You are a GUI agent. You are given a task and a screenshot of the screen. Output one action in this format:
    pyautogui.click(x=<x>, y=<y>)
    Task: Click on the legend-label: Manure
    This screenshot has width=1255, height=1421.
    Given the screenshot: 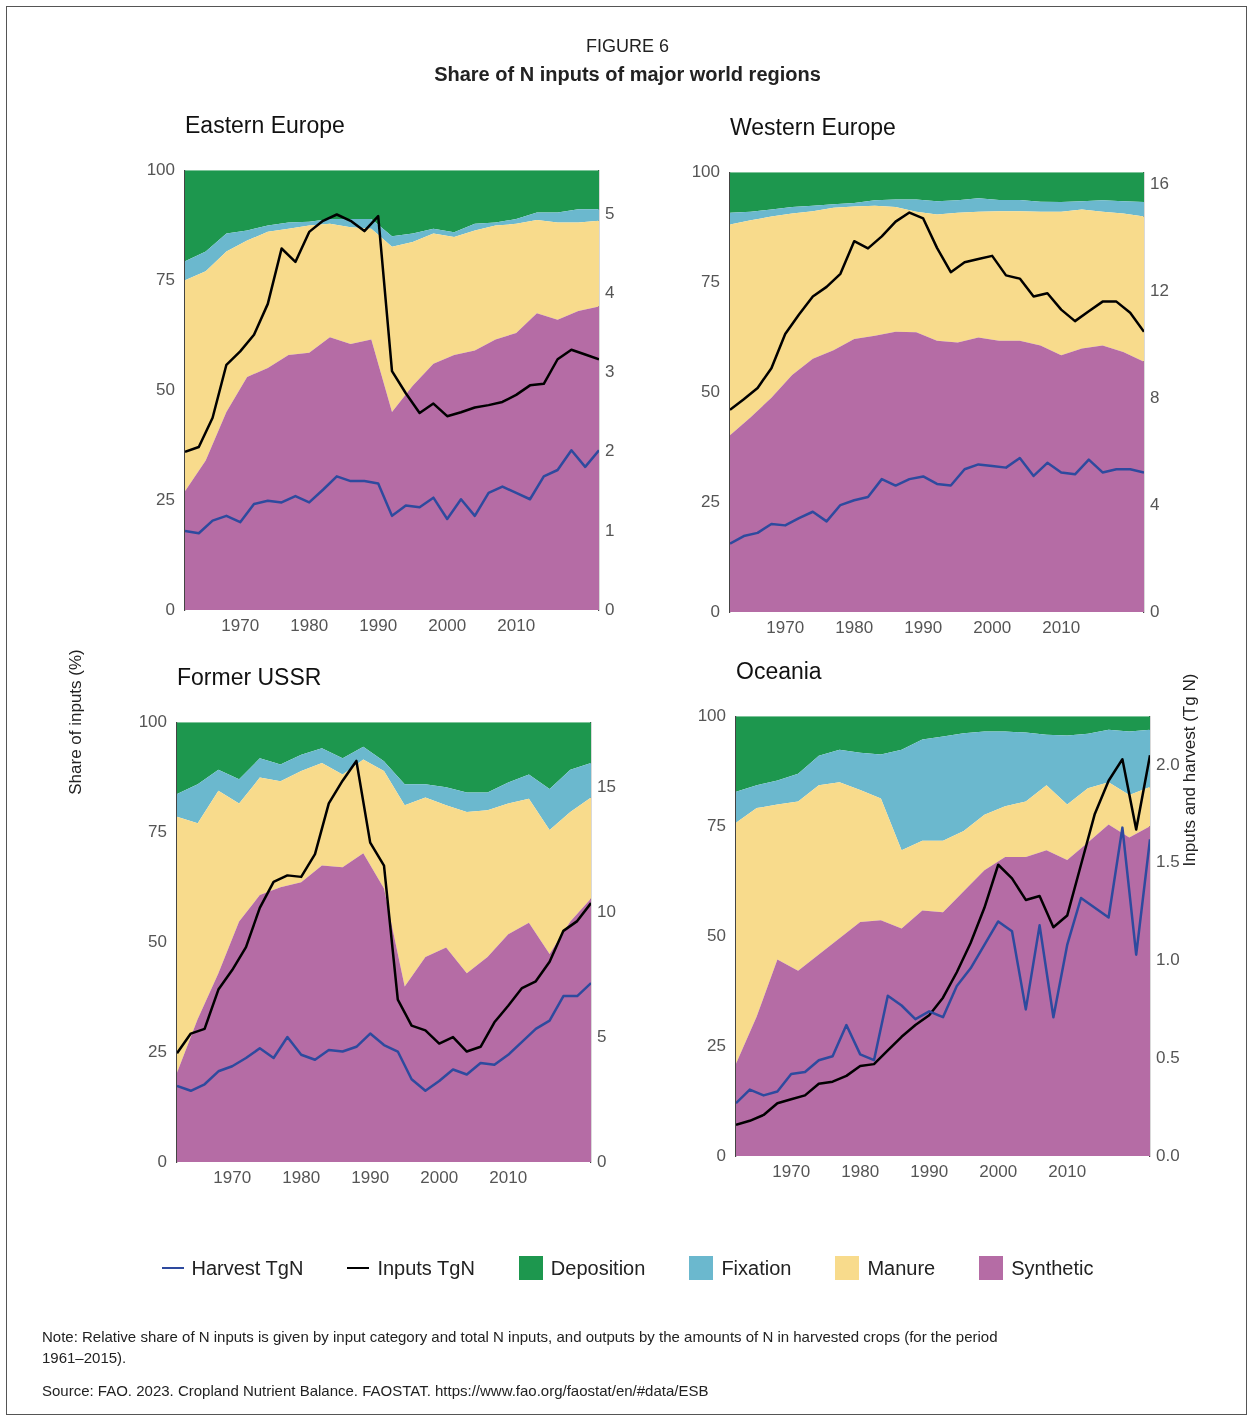 What is the action you would take?
    pyautogui.click(x=901, y=1268)
    